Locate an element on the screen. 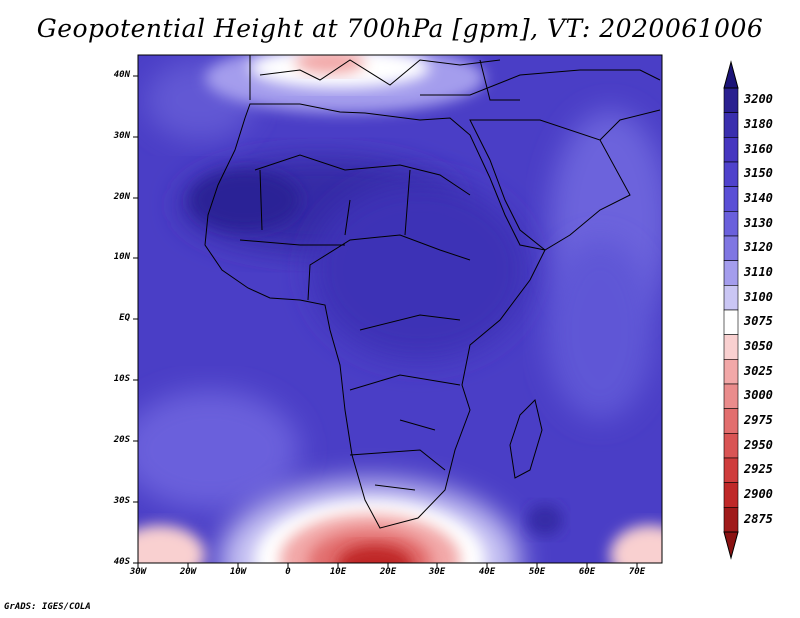 Image resolution: width=800 pixels, height=618 pixels. colorbar-max-arrow is located at coordinates (731, 74).